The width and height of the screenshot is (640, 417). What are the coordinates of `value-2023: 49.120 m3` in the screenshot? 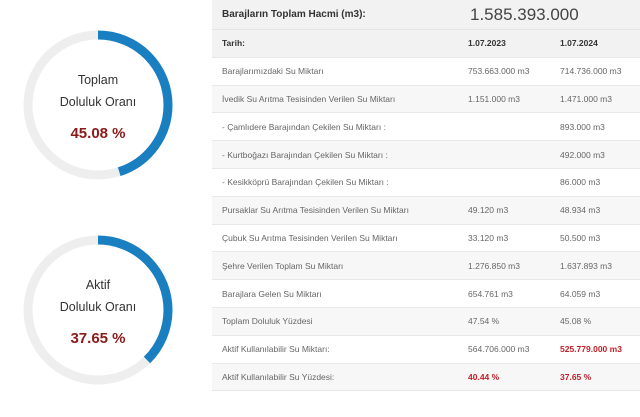 It's located at (488, 210).